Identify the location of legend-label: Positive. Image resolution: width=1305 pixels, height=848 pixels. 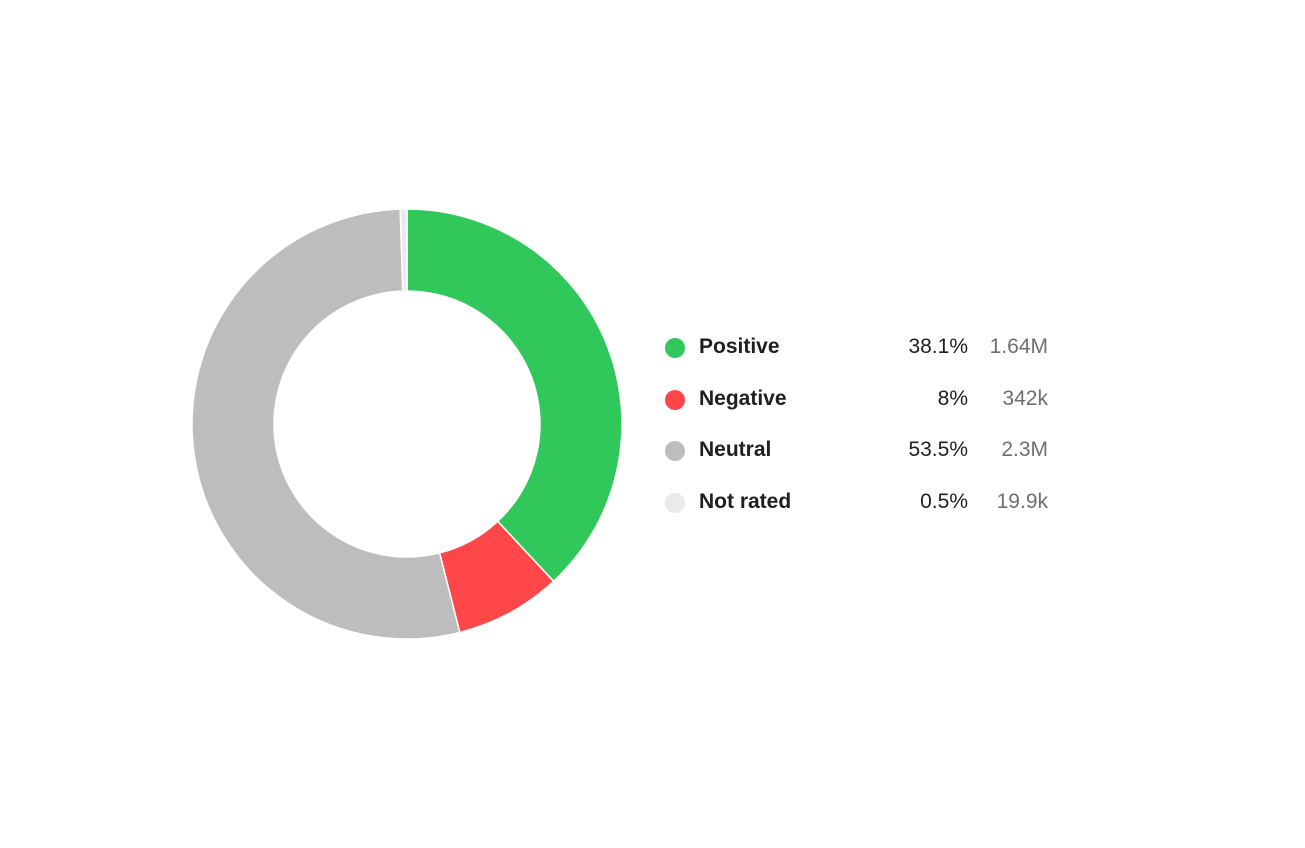
(739, 346).